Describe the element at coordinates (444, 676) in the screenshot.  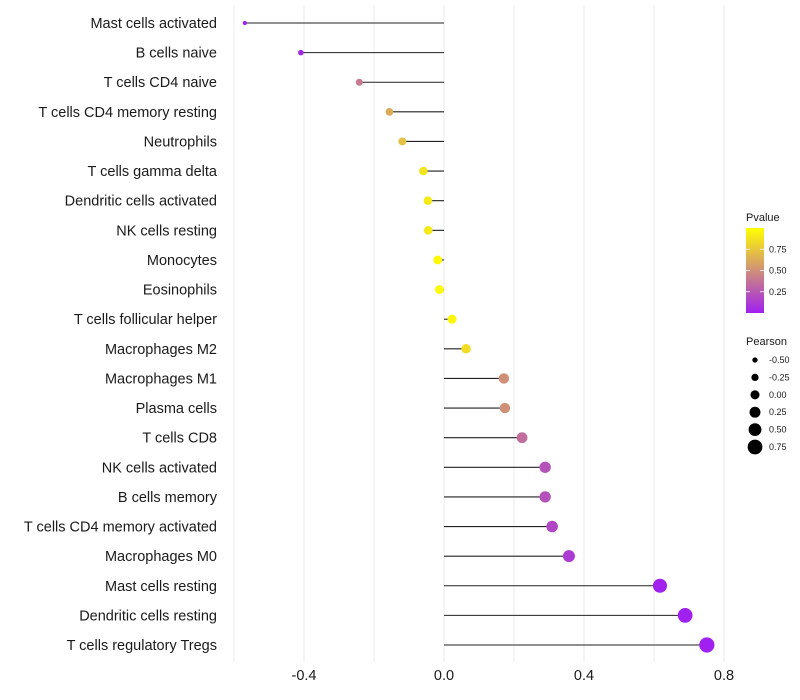
I see `x-tick-label: 0.0` at that location.